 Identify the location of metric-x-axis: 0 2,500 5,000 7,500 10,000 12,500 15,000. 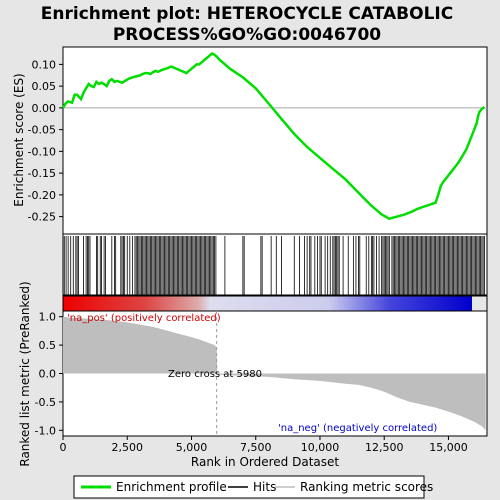
(264, 445).